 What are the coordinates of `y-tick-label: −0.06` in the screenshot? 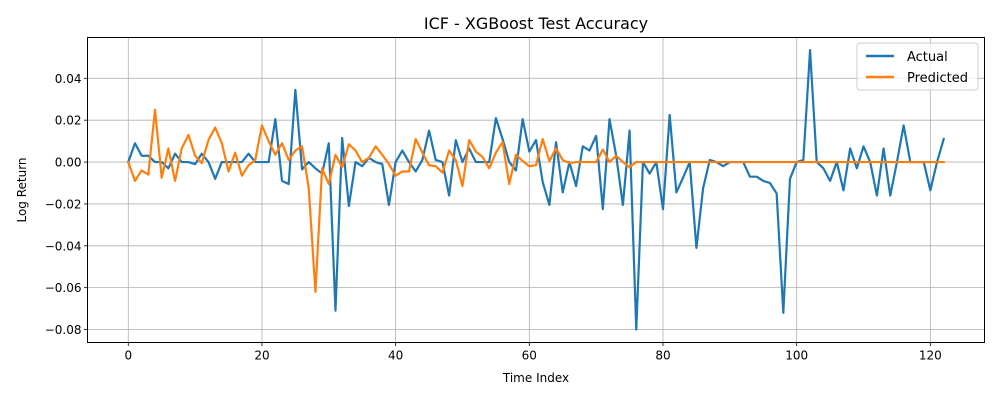 It's located at (63, 288).